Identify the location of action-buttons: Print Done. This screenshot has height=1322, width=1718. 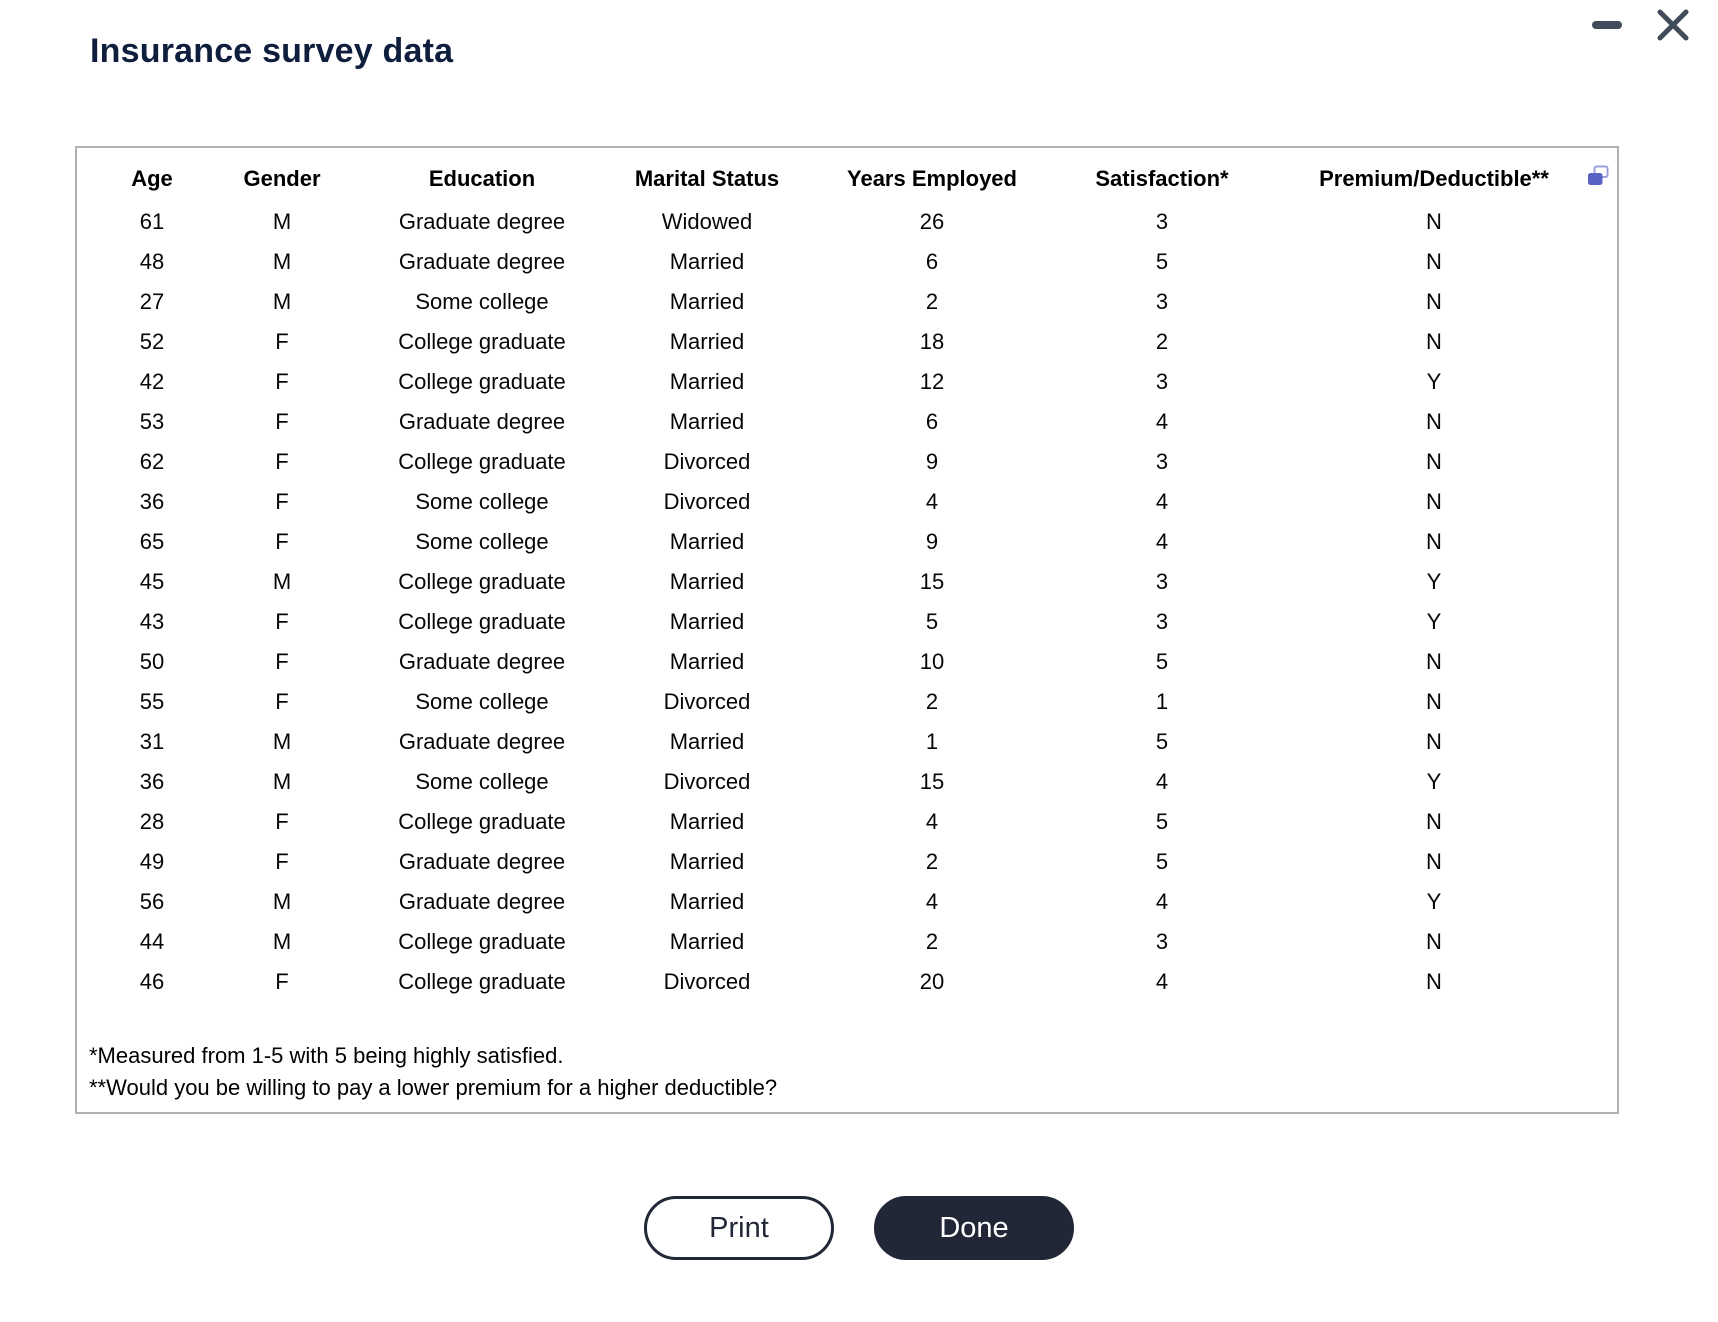
(859, 1228).